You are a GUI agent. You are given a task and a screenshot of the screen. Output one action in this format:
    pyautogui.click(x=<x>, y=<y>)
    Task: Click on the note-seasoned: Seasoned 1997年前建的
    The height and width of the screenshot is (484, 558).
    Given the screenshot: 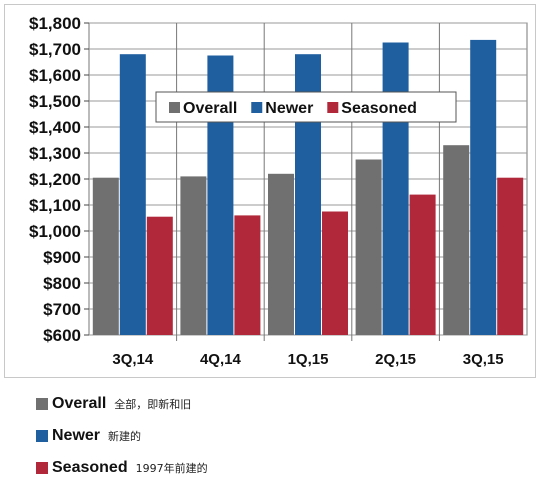 What is the action you would take?
    pyautogui.click(x=286, y=468)
    